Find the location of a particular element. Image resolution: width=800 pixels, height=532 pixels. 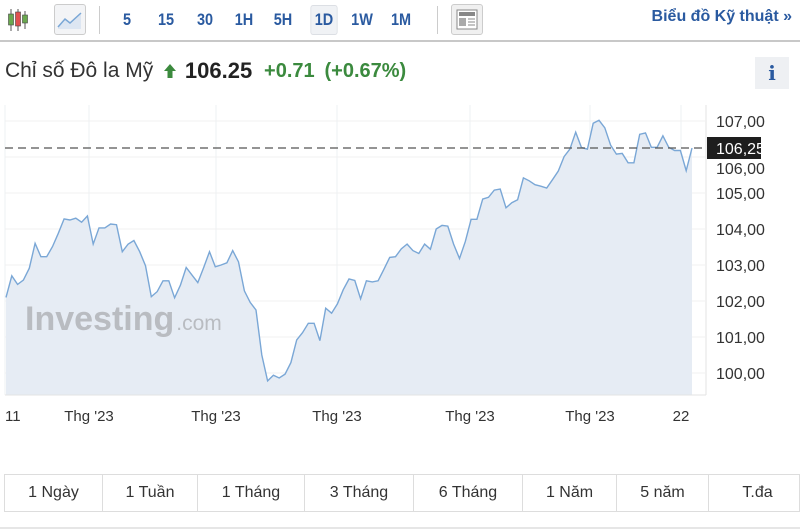

y-tick-label: 104,00 is located at coordinates (740, 230).